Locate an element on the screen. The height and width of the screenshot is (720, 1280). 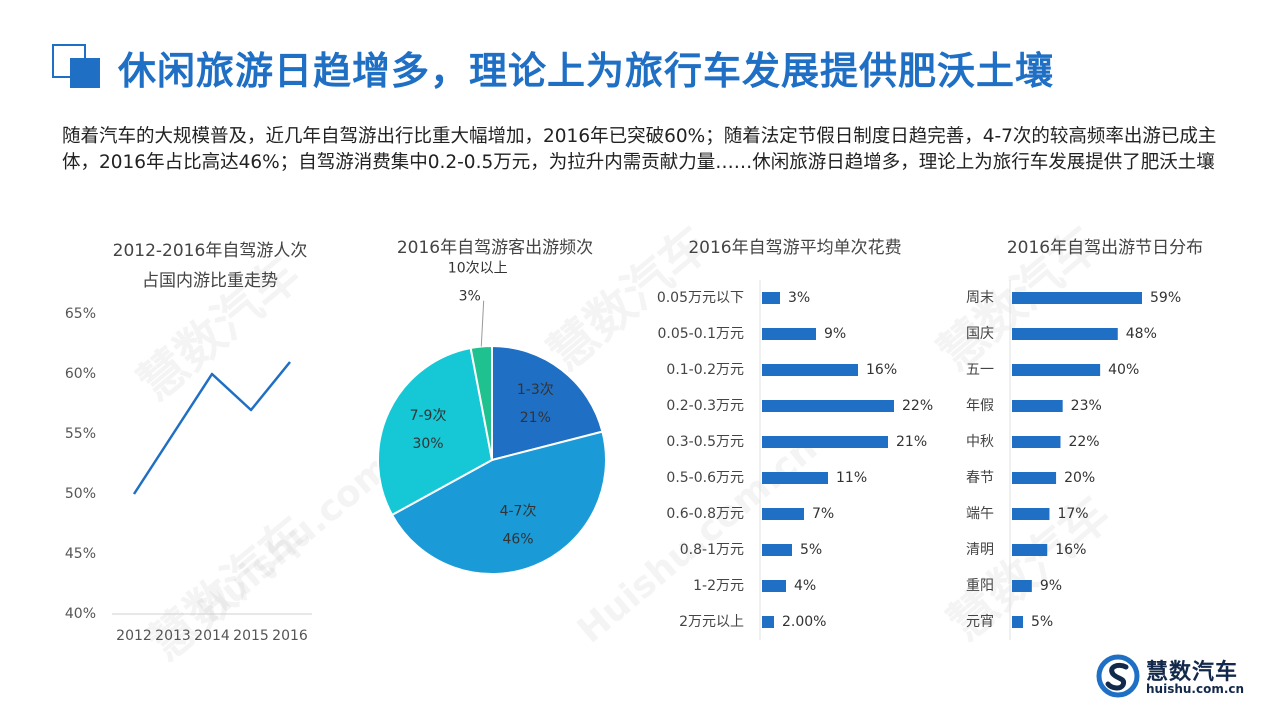
category-label: 元宵 is located at coordinates (980, 621).